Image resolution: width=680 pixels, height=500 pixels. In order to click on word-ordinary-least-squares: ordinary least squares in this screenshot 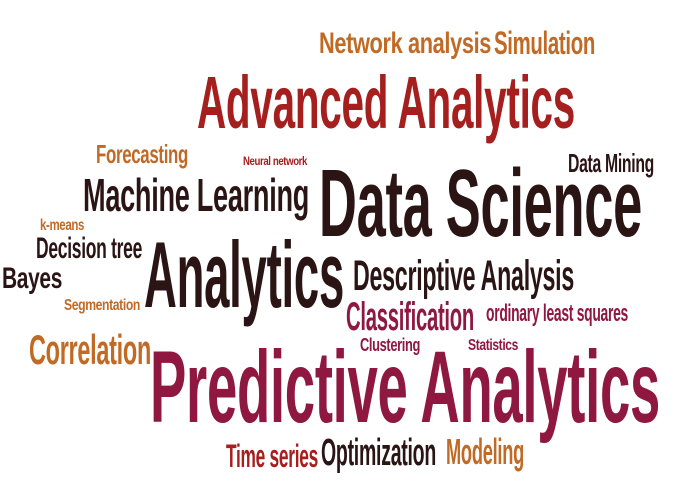, I will do `click(557, 313)`.